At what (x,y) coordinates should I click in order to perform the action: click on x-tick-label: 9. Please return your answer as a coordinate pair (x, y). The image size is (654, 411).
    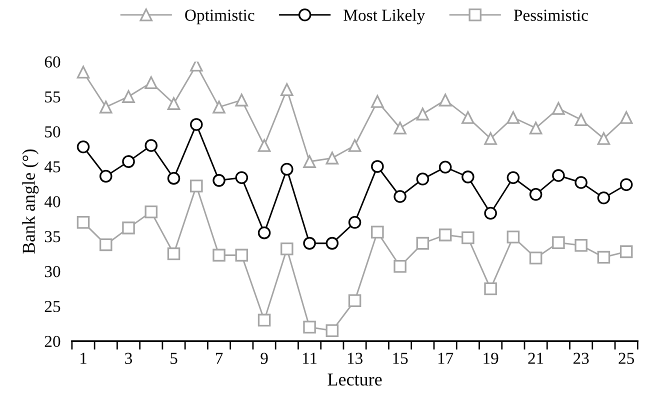
    Looking at the image, I should click on (264, 358).